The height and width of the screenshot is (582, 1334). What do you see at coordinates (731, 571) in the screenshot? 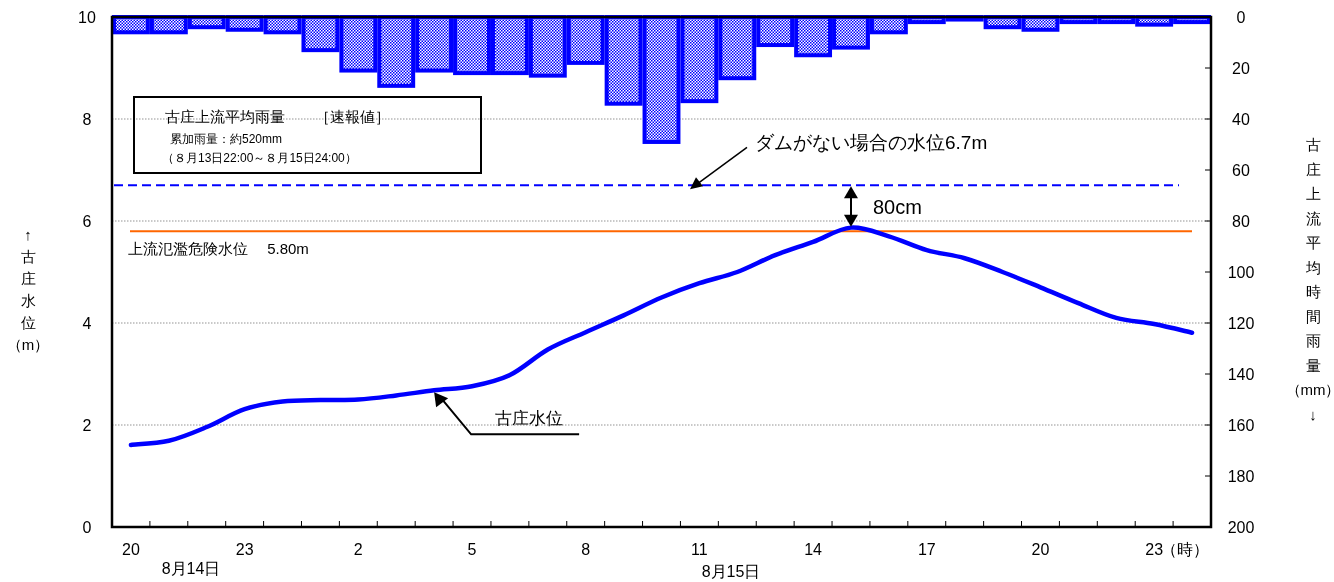
I see `text: 8月15日` at bounding box center [731, 571].